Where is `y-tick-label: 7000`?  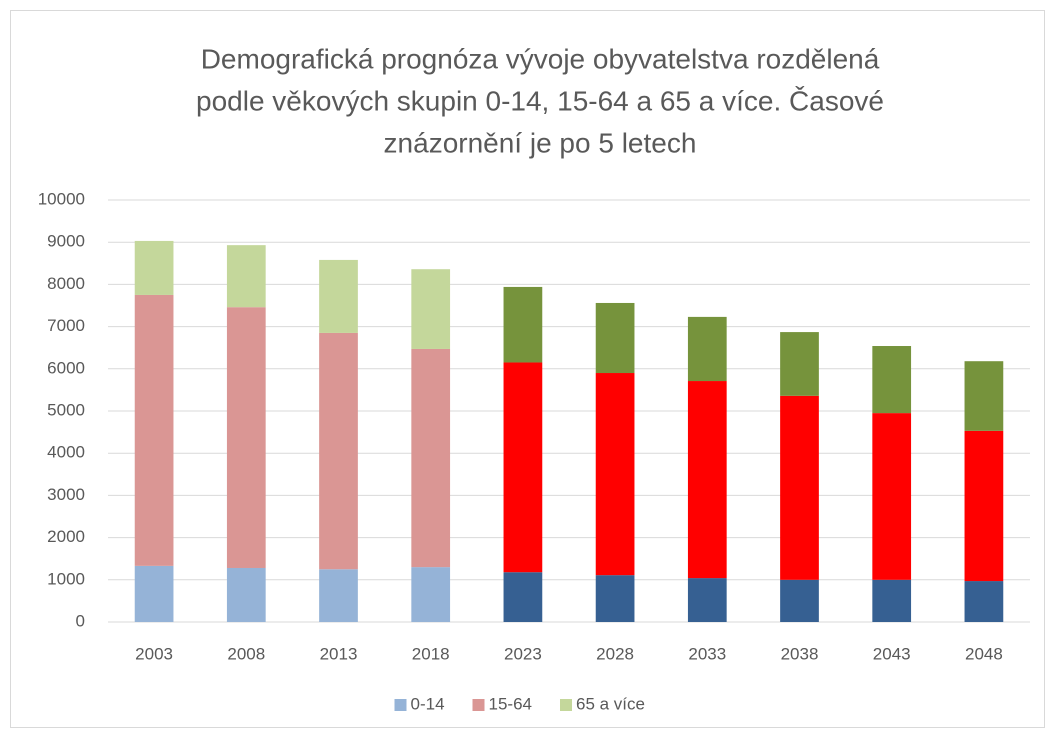
y-tick-label: 7000 is located at coordinates (66, 325).